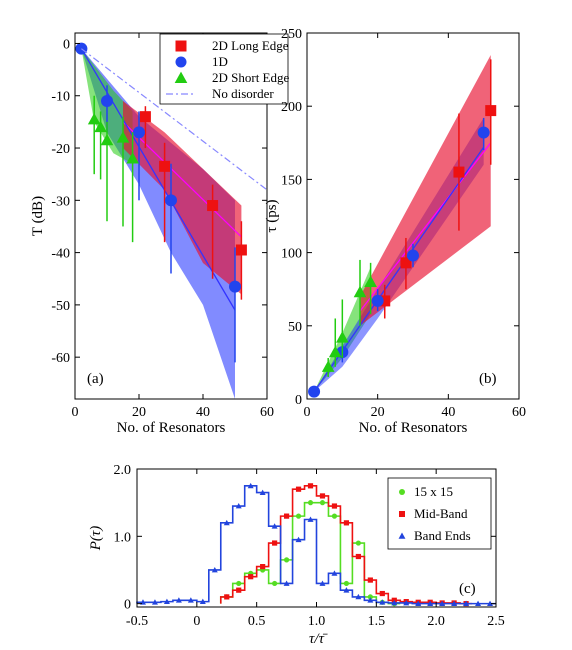  I want to click on y-tick-label: 1.0, so click(123, 537).